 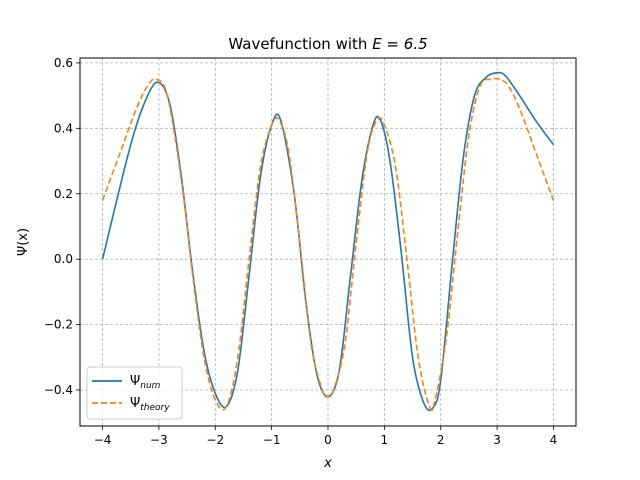 What do you see at coordinates (58, 390) in the screenshot?
I see `y-tick-label: −0.4` at bounding box center [58, 390].